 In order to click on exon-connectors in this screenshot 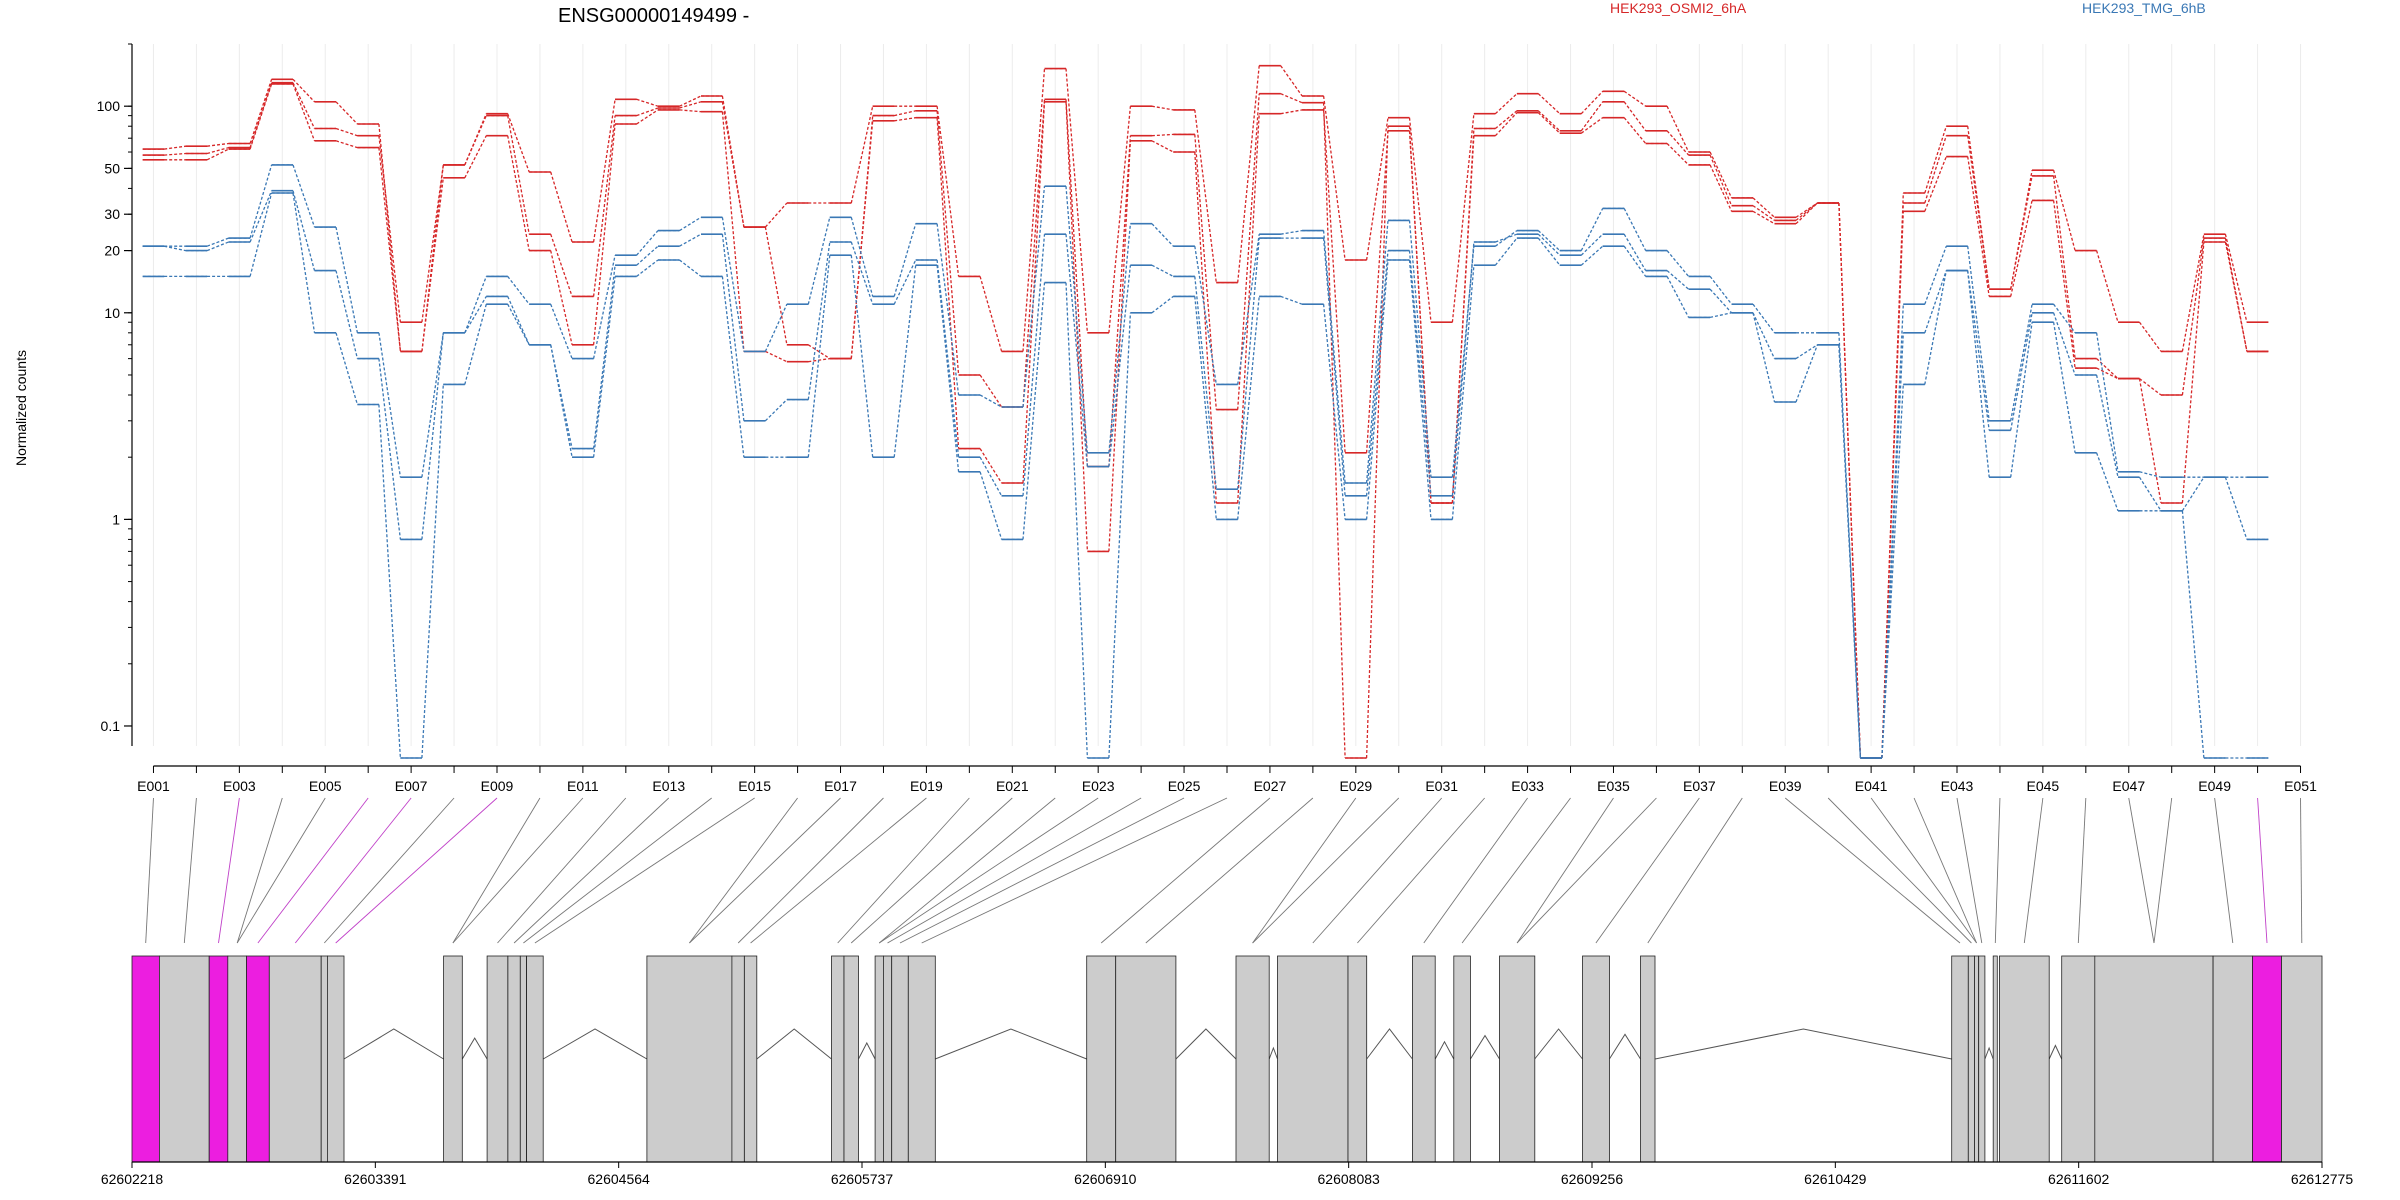, I will do `click(1224, 870)`.